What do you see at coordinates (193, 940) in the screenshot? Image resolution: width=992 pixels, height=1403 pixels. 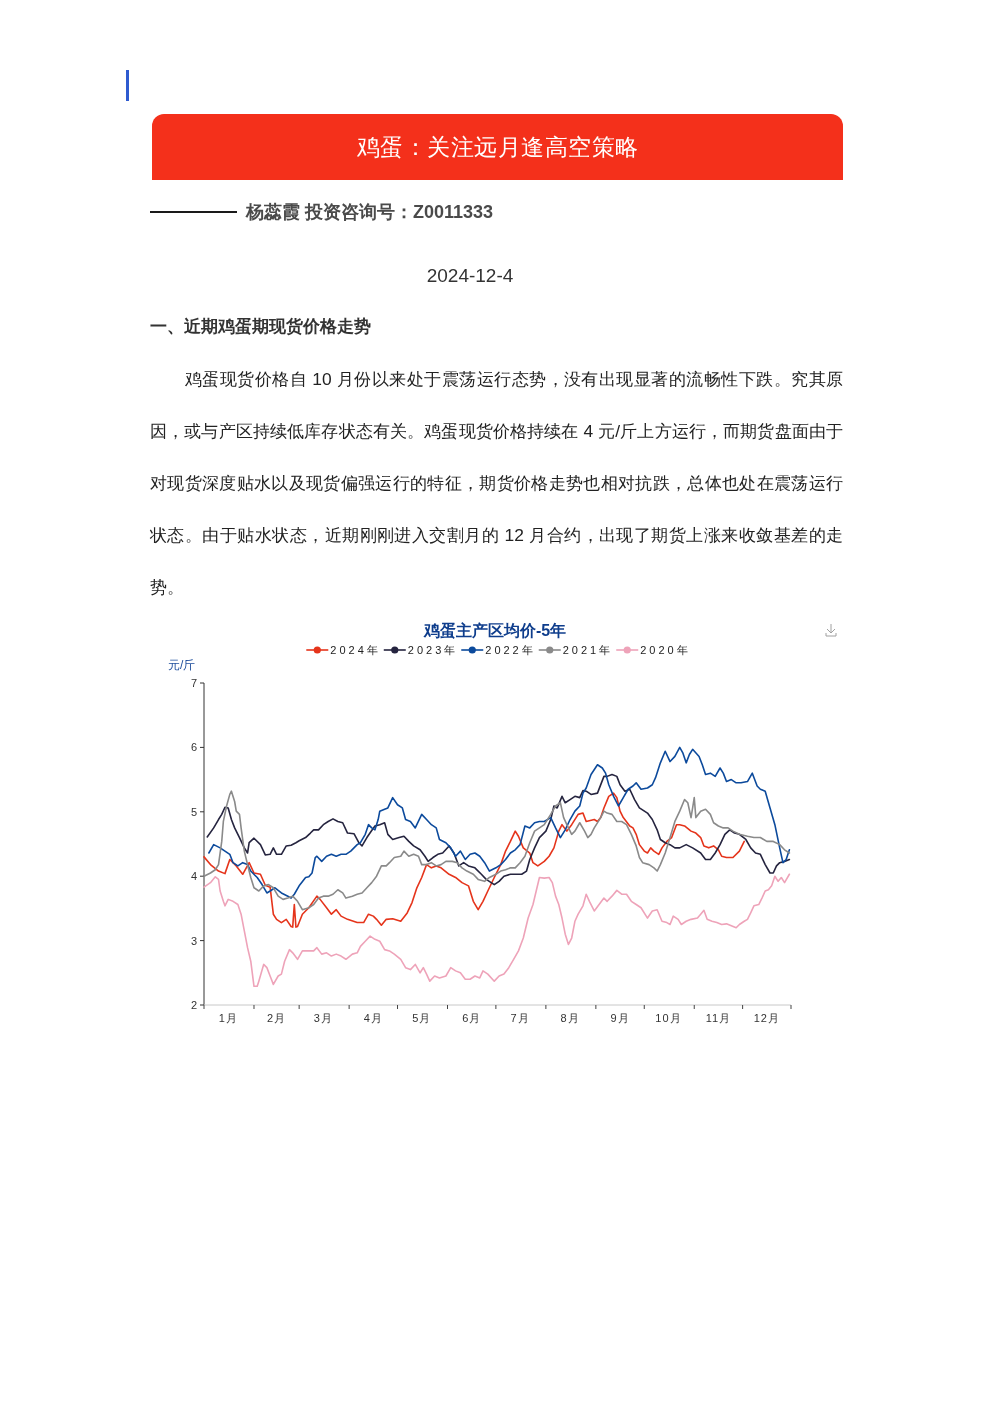 I see `y-tick-label: 3` at bounding box center [193, 940].